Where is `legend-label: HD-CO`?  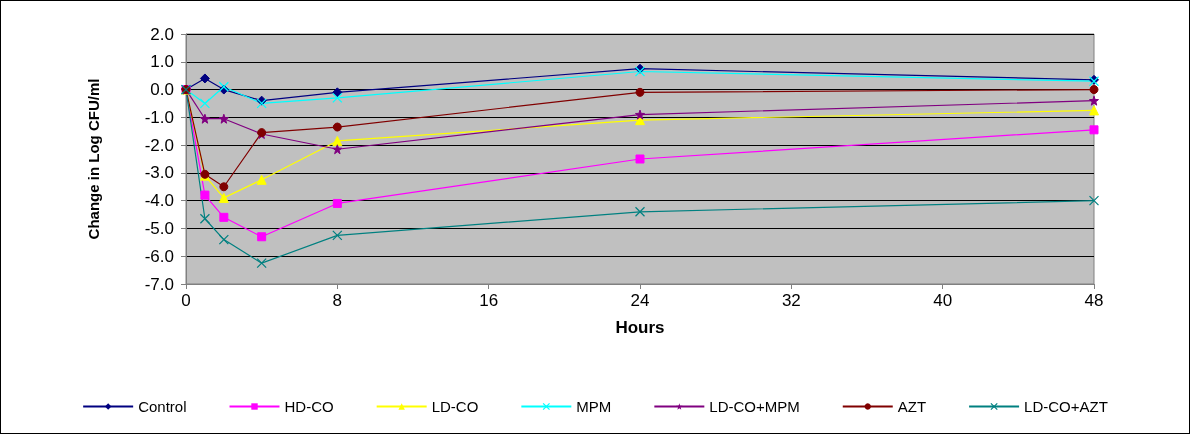
legend-label: HD-CO is located at coordinates (309, 406).